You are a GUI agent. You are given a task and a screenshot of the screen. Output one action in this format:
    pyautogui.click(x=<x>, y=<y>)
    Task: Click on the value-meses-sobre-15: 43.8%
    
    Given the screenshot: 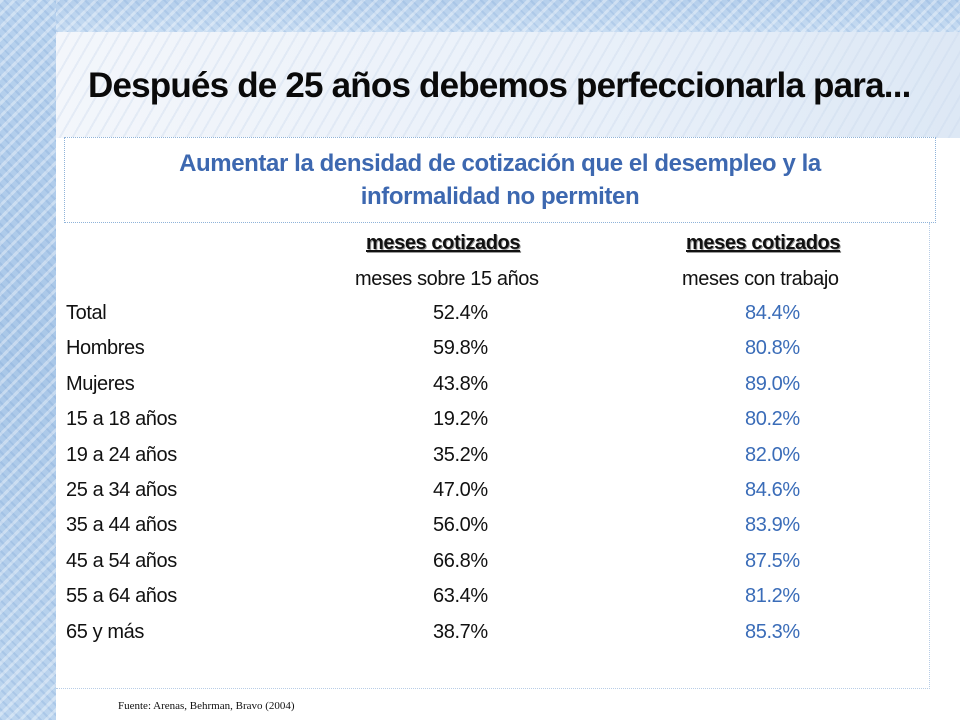 What is the action you would take?
    pyautogui.click(x=460, y=383)
    